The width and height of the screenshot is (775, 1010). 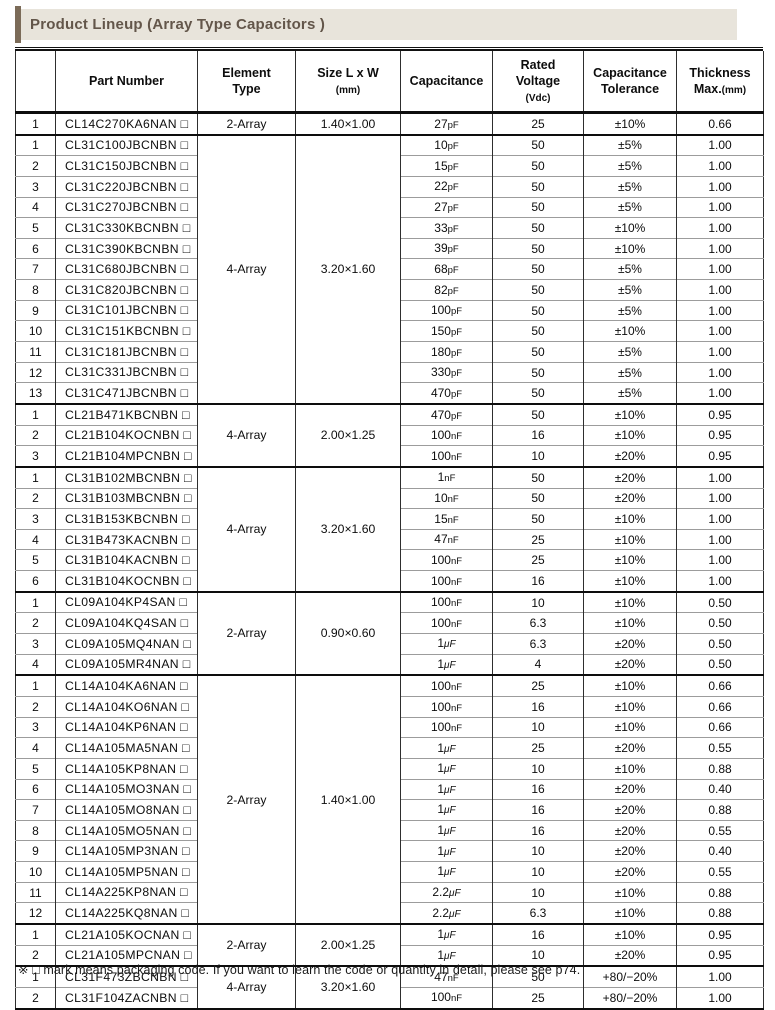 I want to click on page-title: Product Lineup (Array Type Capacitors ), so click(x=178, y=24).